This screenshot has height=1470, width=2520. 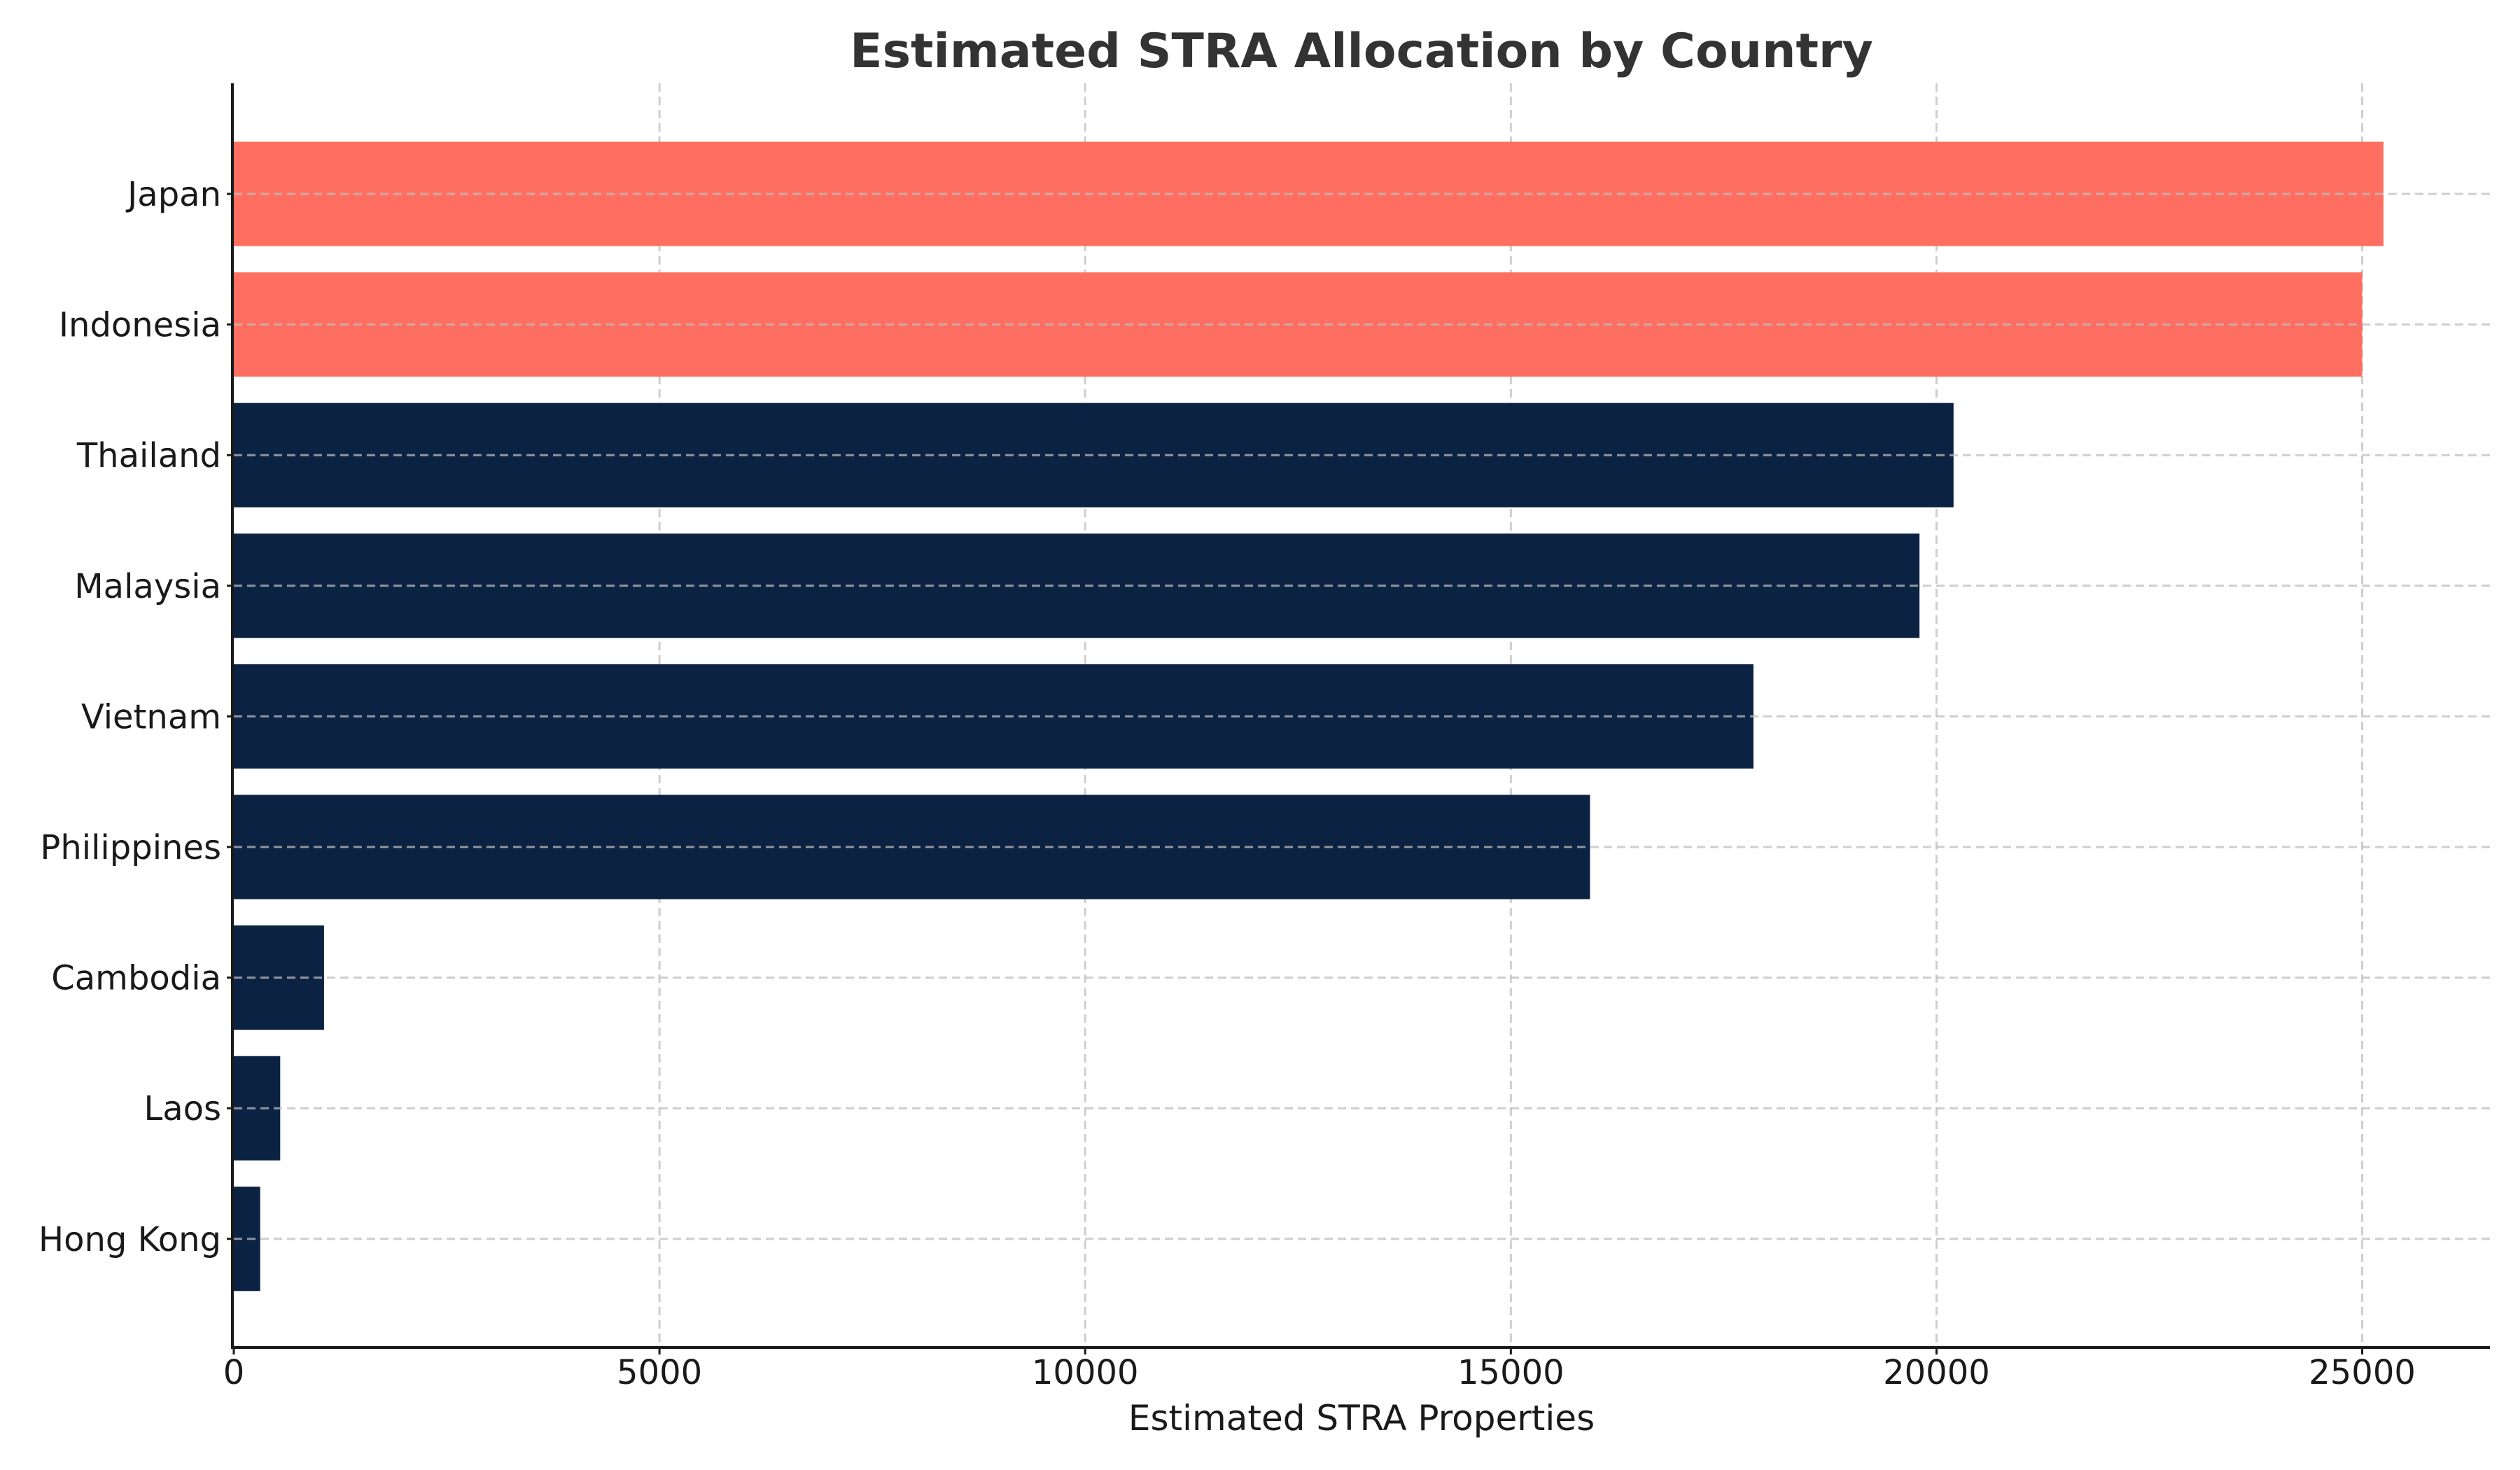 What do you see at coordinates (140, 325) in the screenshot?
I see `y-tick-label: Indonesia` at bounding box center [140, 325].